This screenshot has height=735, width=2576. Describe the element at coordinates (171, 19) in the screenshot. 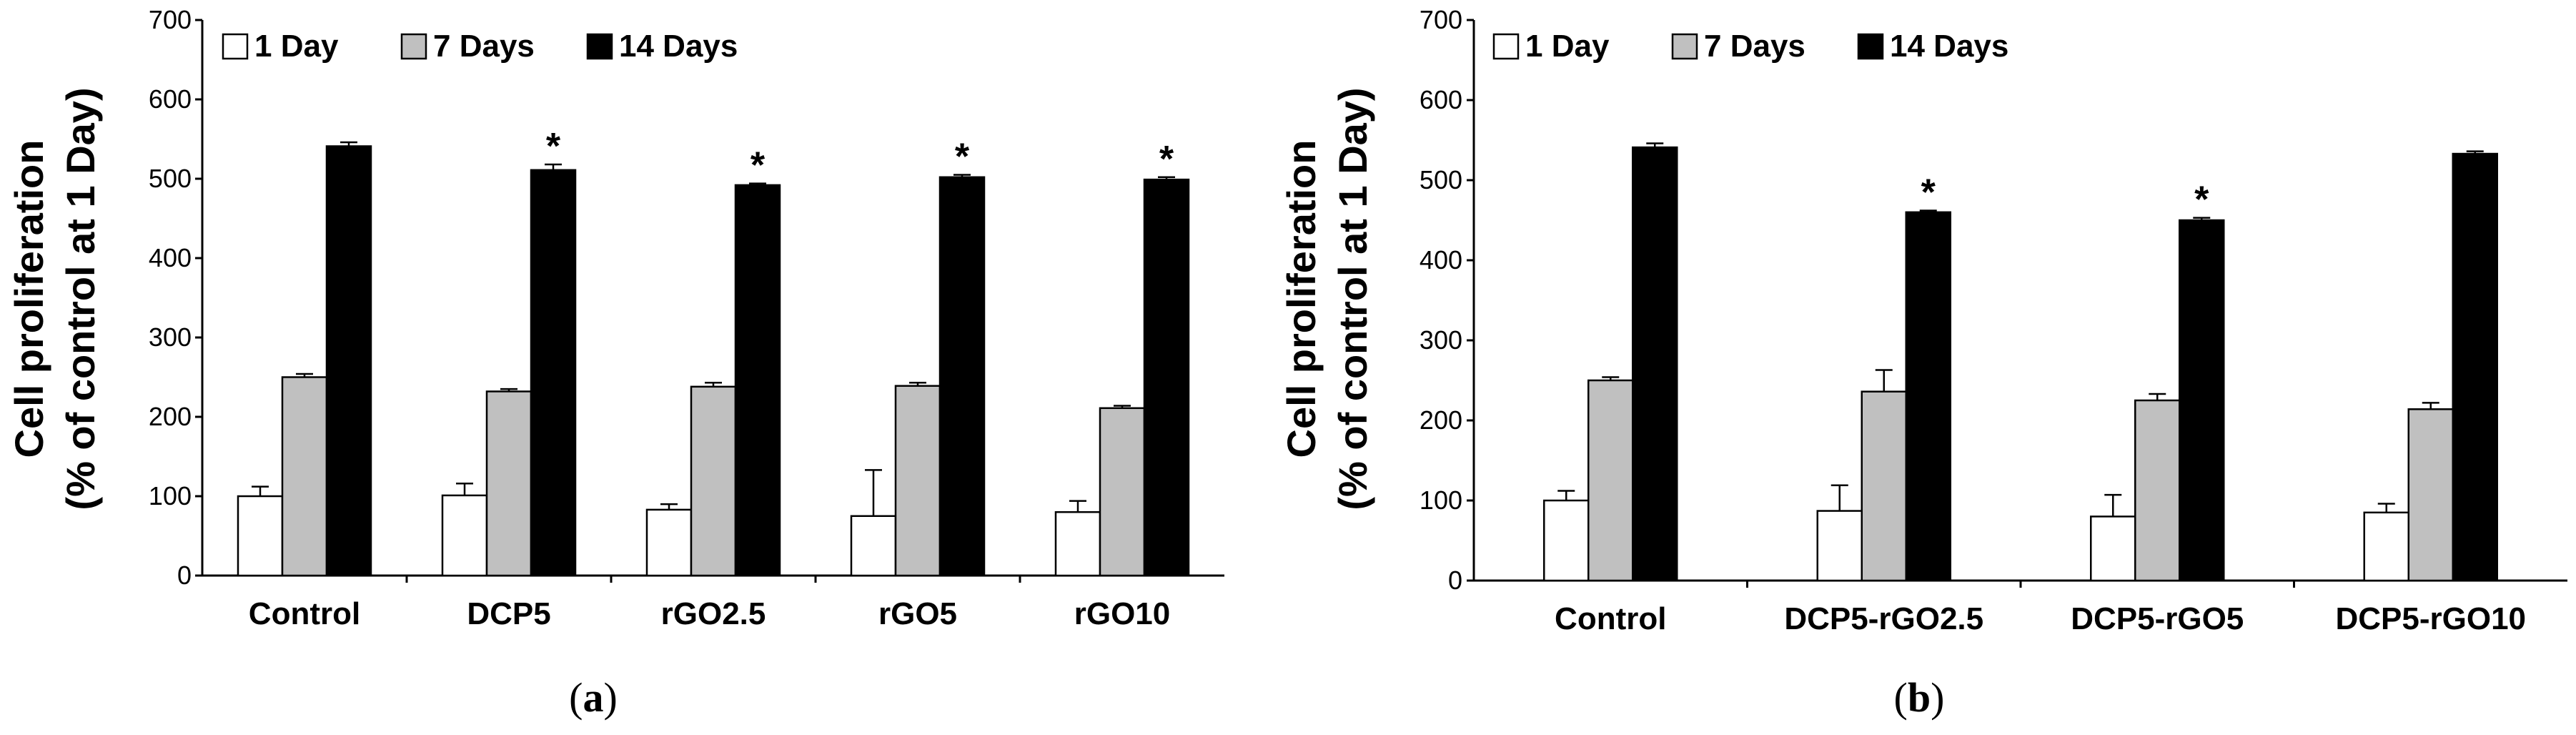

I see `panel-a-y-tick-label: 700` at that location.